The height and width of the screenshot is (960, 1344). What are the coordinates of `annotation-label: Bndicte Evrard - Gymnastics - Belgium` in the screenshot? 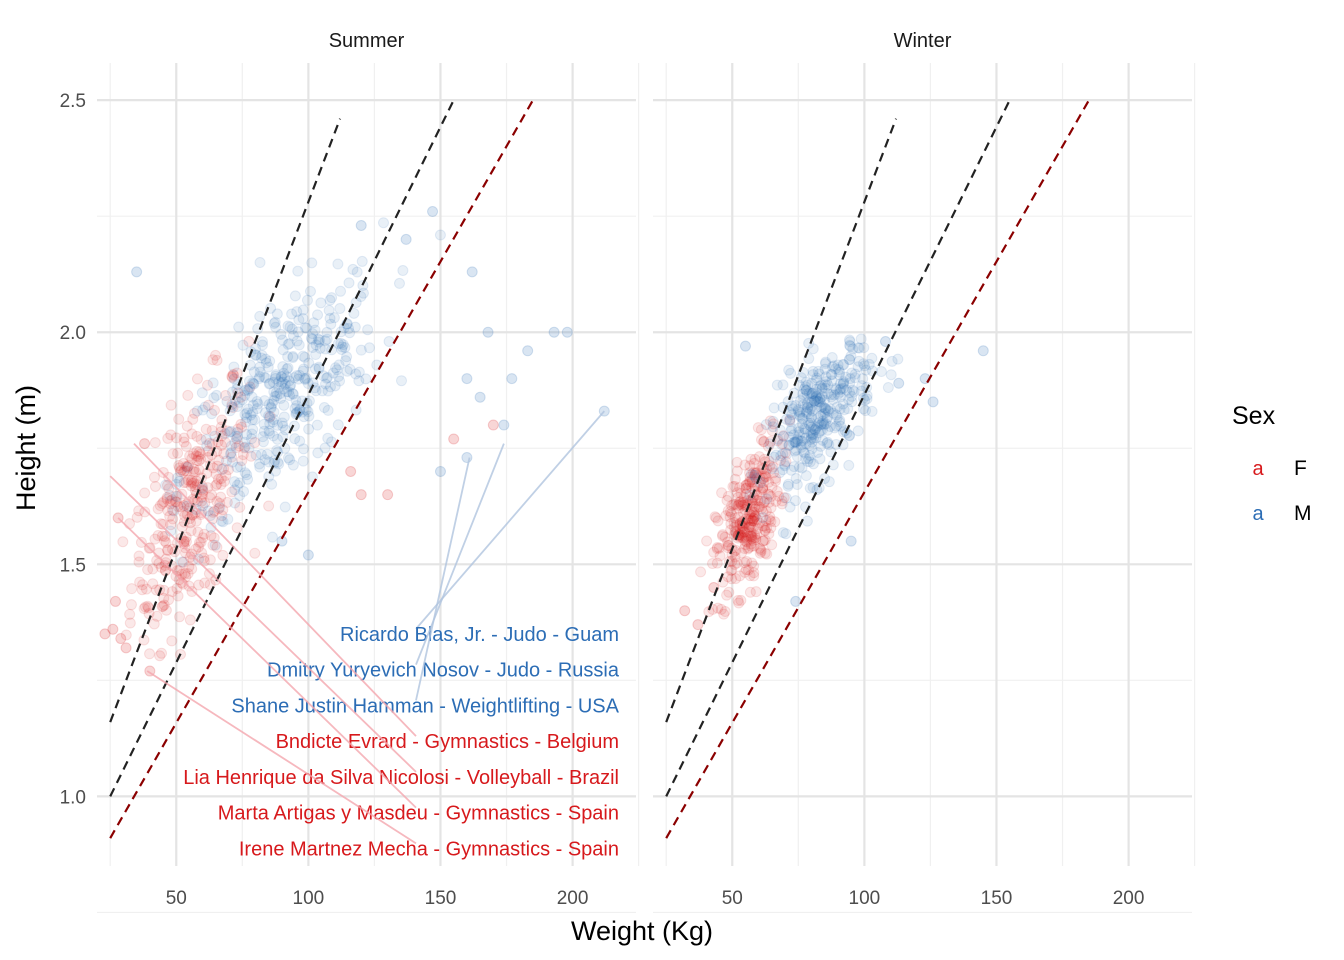 It's located at (447, 742).